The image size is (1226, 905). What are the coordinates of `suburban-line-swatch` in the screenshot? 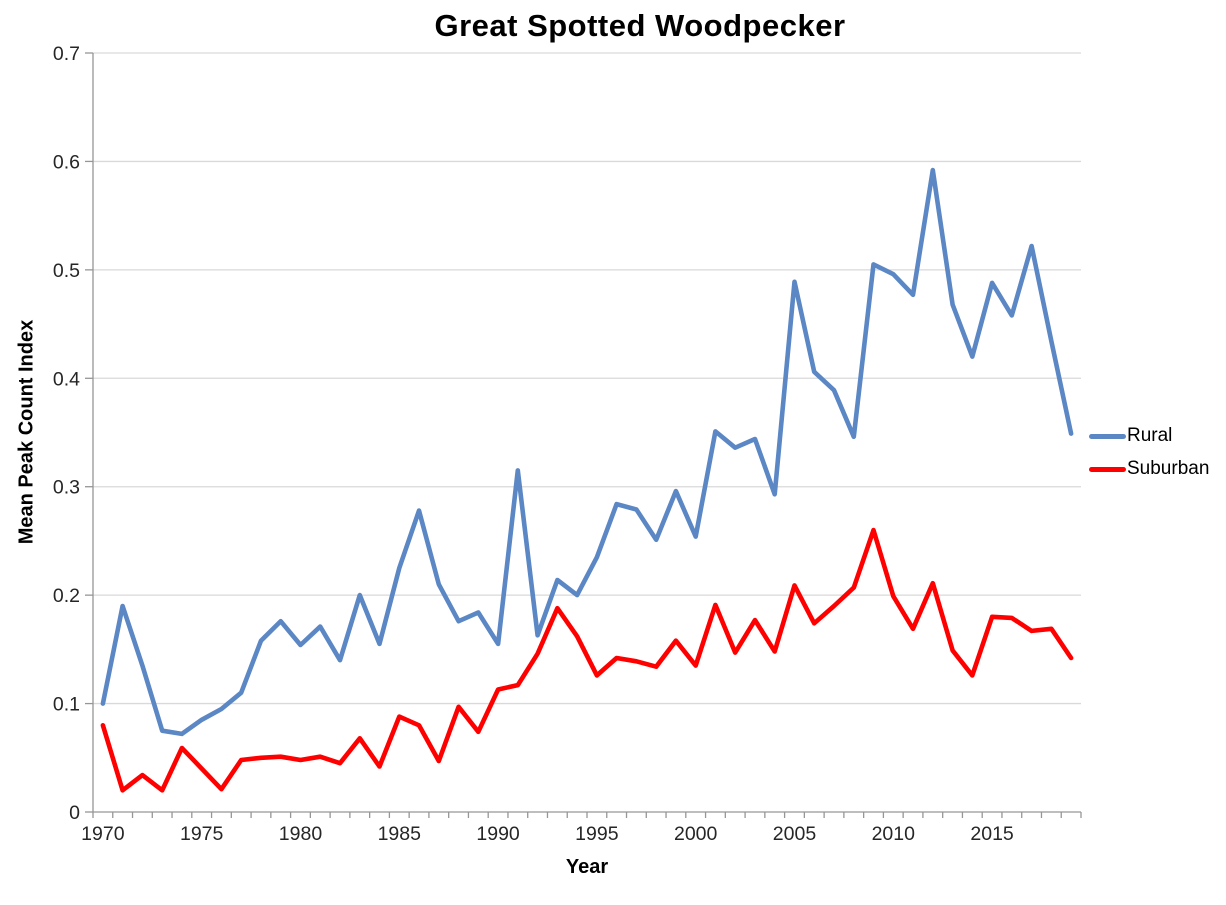 It's located at (1107, 469).